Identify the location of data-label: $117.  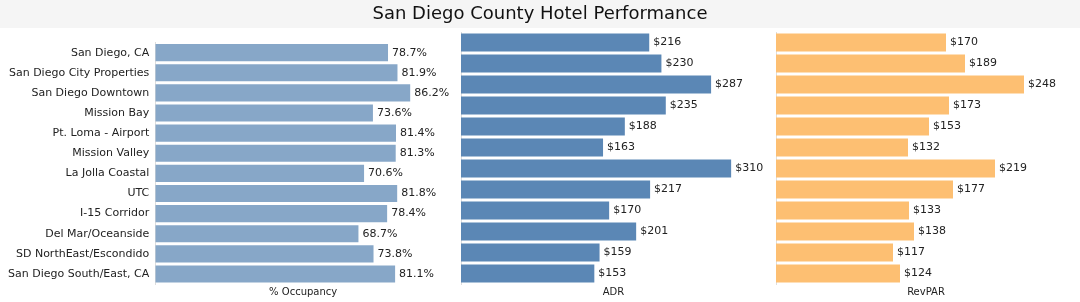
(911, 252).